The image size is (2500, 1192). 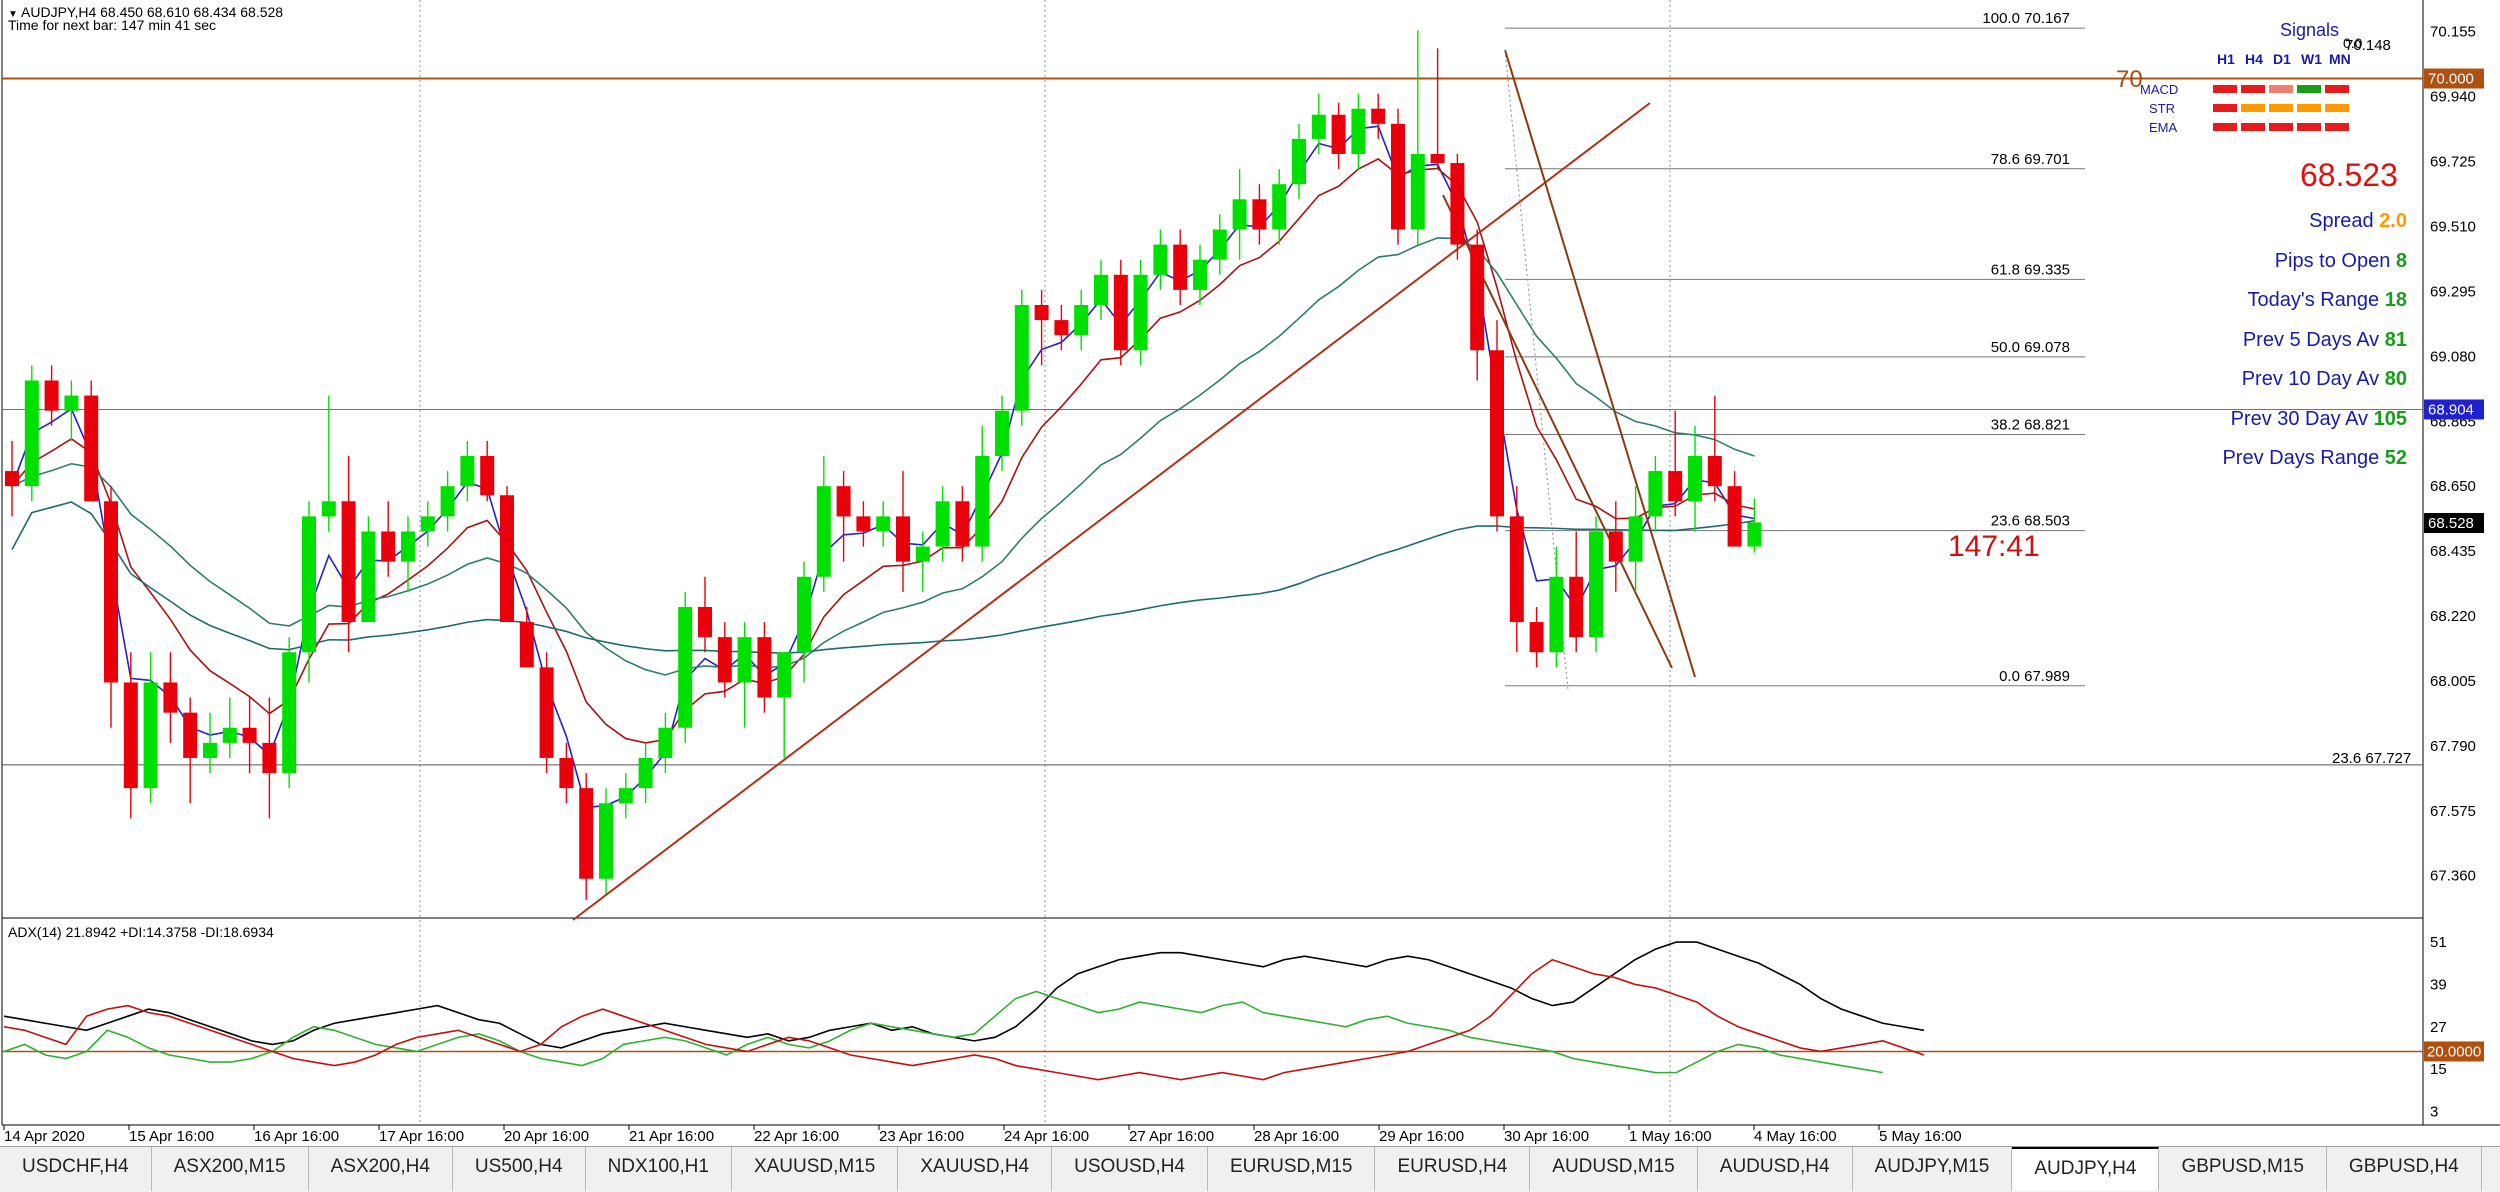 I want to click on x-tick-label: 27 Apr 16:00, so click(x=1171, y=1136).